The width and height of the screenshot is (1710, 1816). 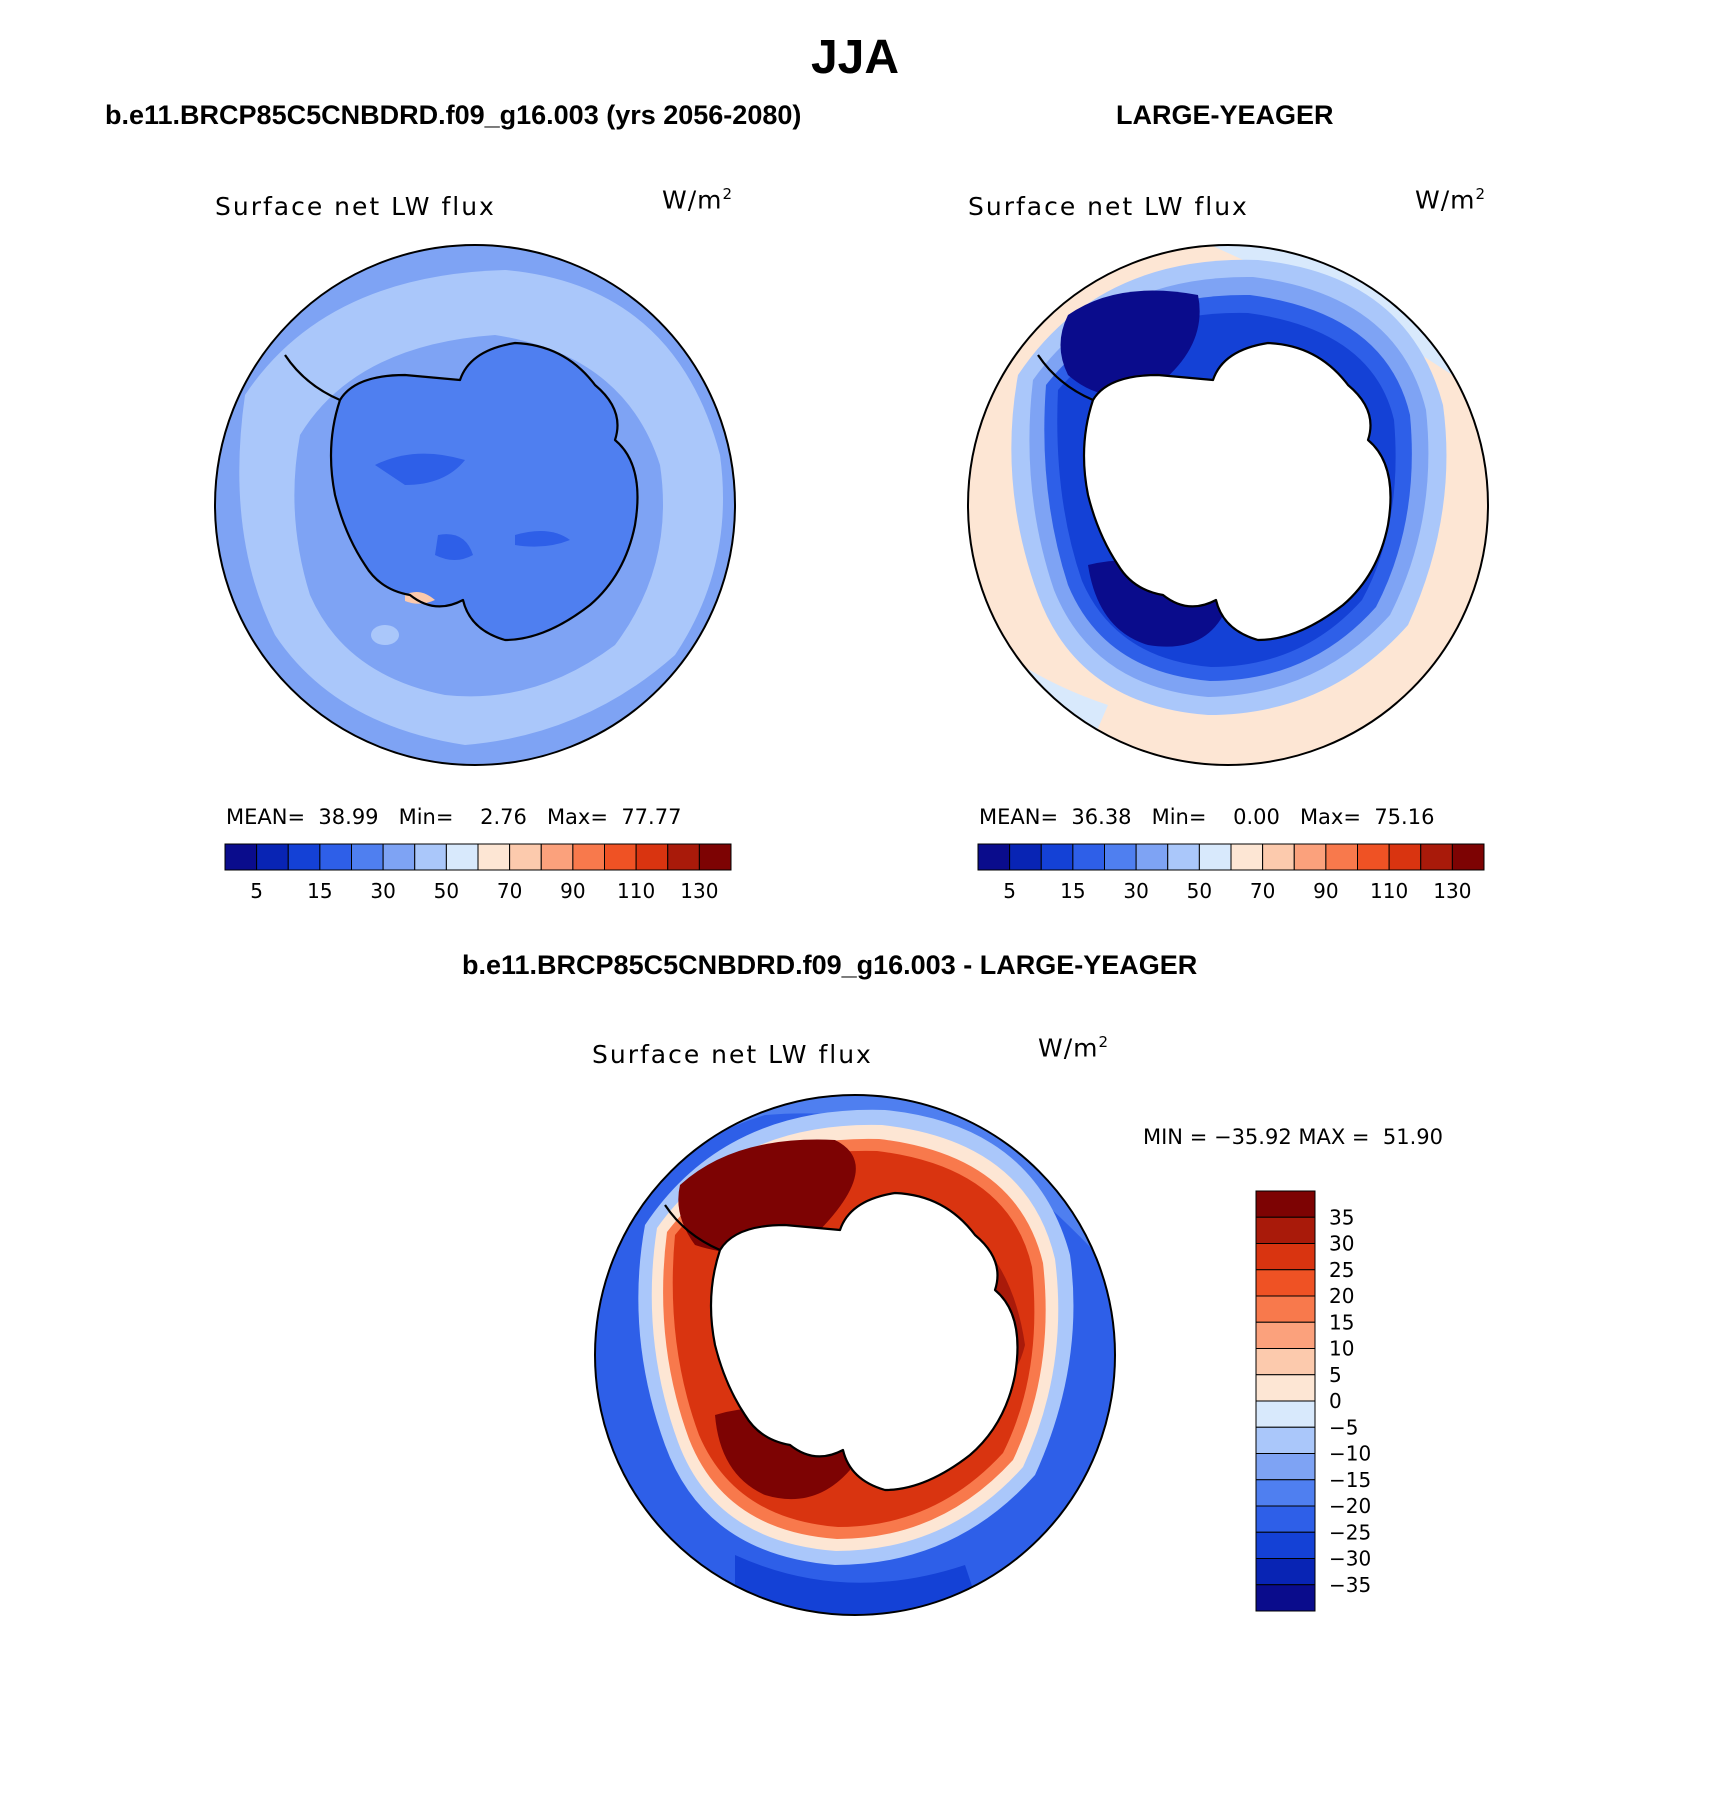 I want to click on panel1-colorbar-tick-label: 90, so click(x=572, y=891).